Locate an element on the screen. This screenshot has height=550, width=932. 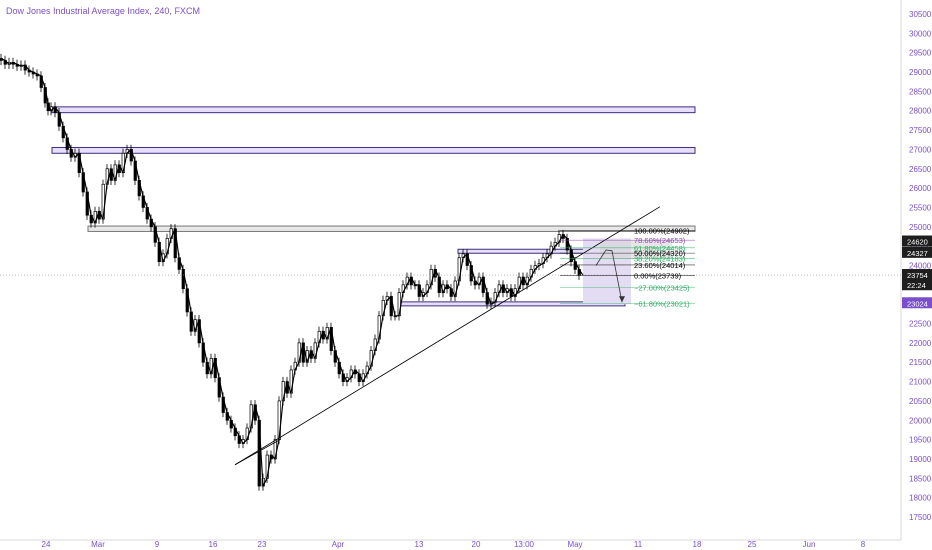
fib-shaded-band is located at coordinates (636, 249).